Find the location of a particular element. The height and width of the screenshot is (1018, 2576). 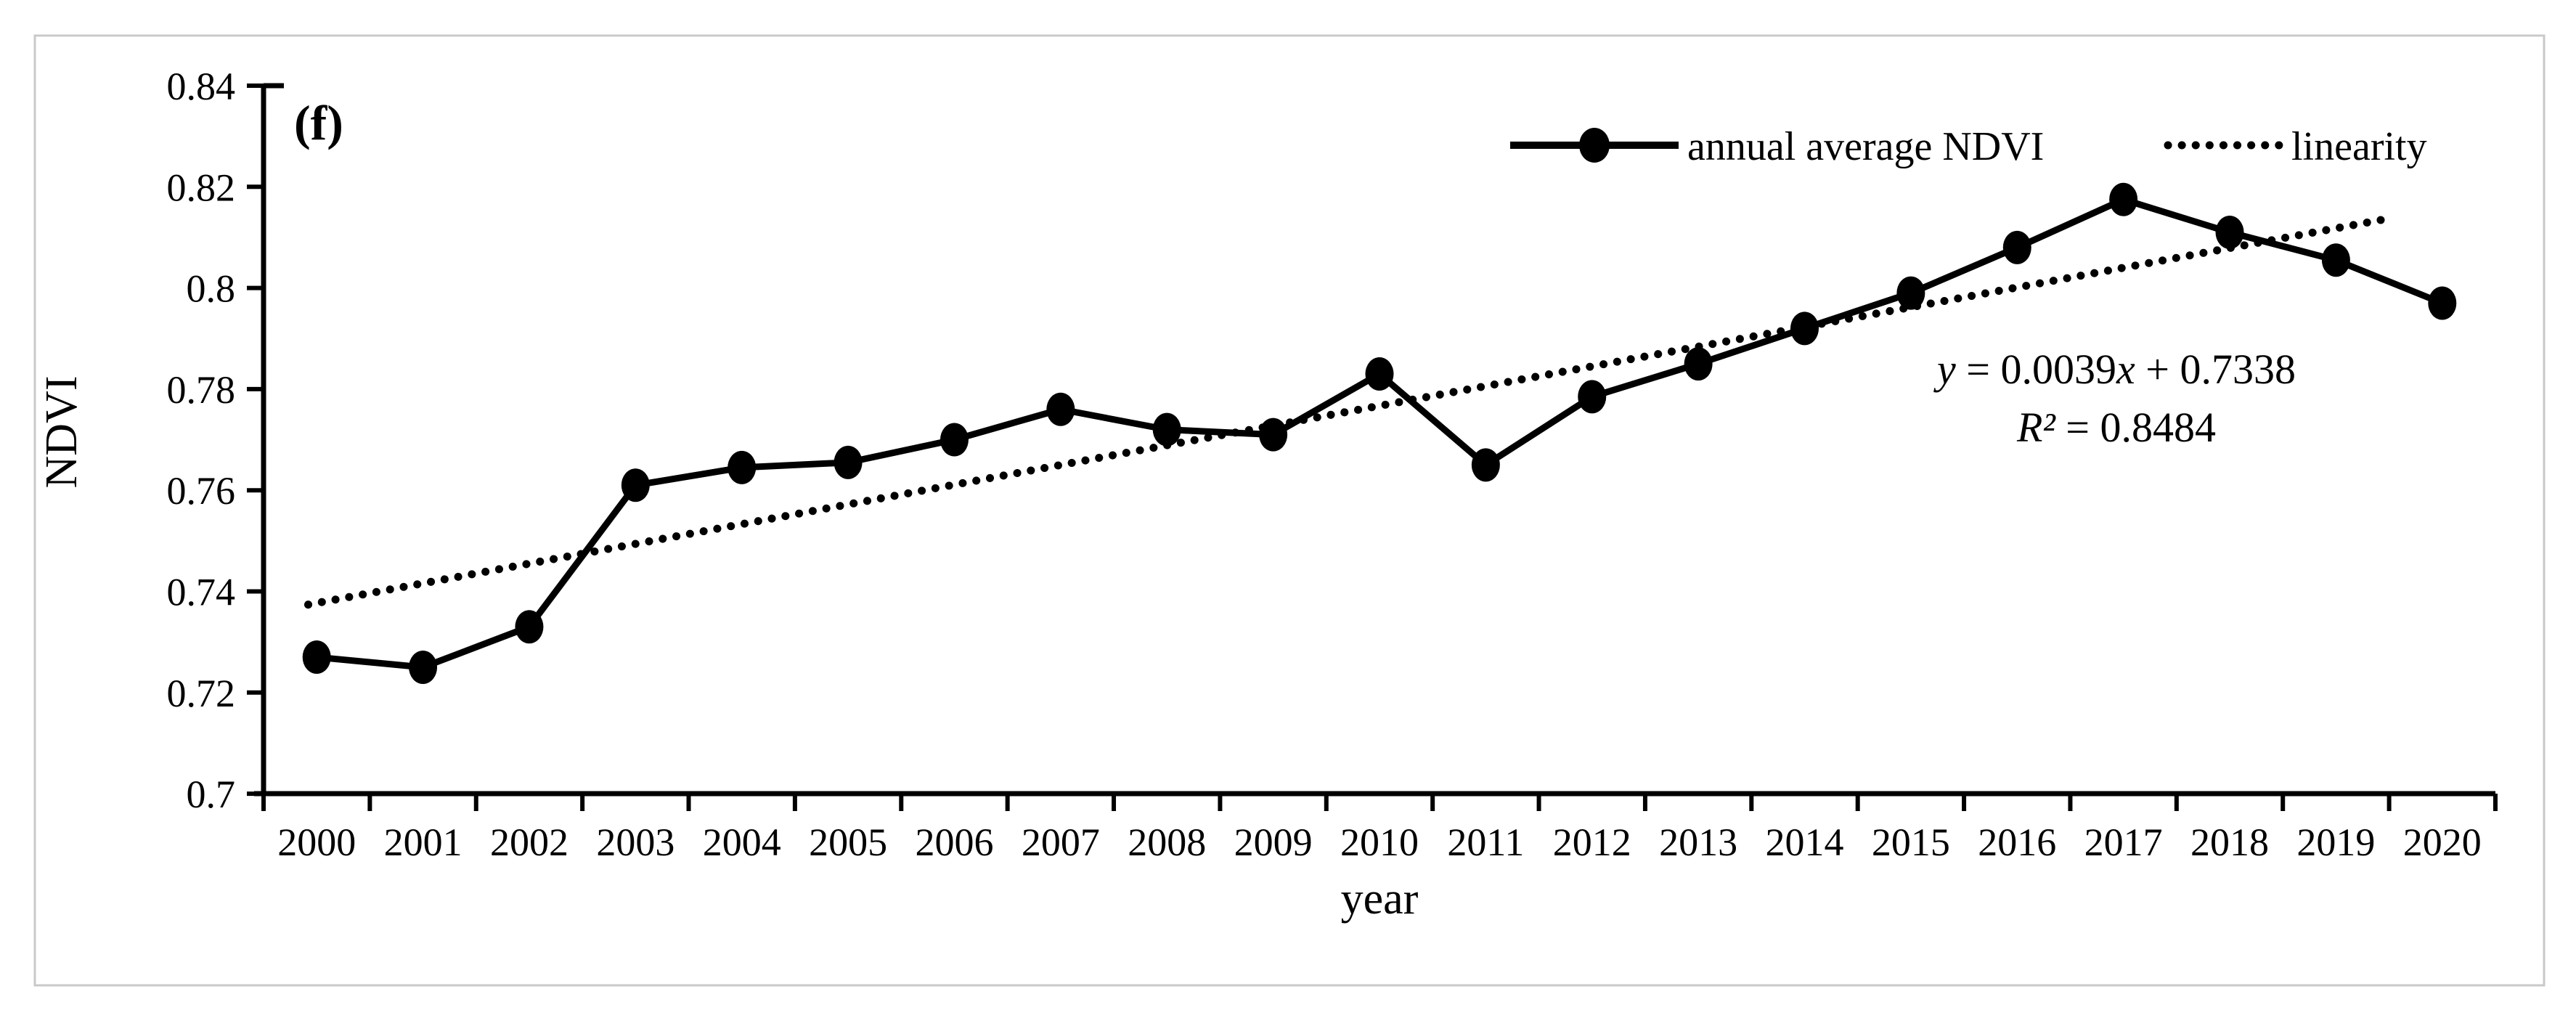

x-tick-label-2009: 2009 is located at coordinates (1273, 842).